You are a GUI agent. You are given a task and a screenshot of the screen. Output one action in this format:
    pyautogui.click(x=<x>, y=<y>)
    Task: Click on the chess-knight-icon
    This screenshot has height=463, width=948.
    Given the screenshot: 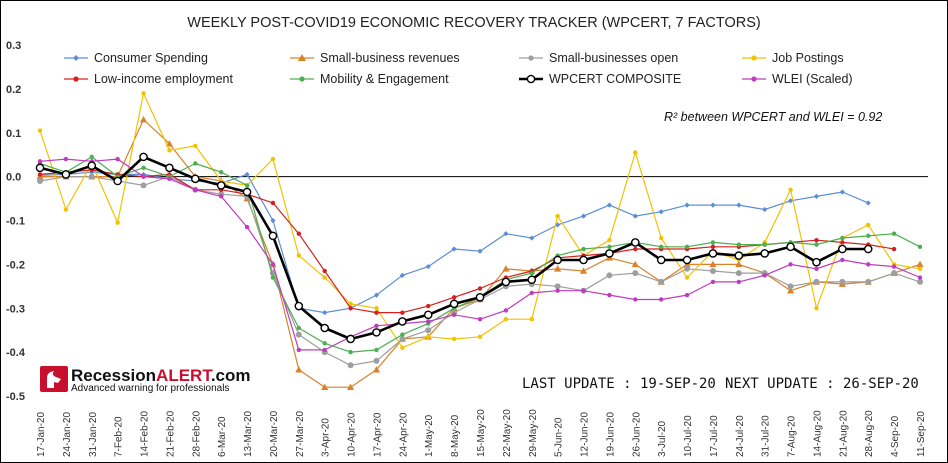 What is the action you would take?
    pyautogui.click(x=54, y=379)
    